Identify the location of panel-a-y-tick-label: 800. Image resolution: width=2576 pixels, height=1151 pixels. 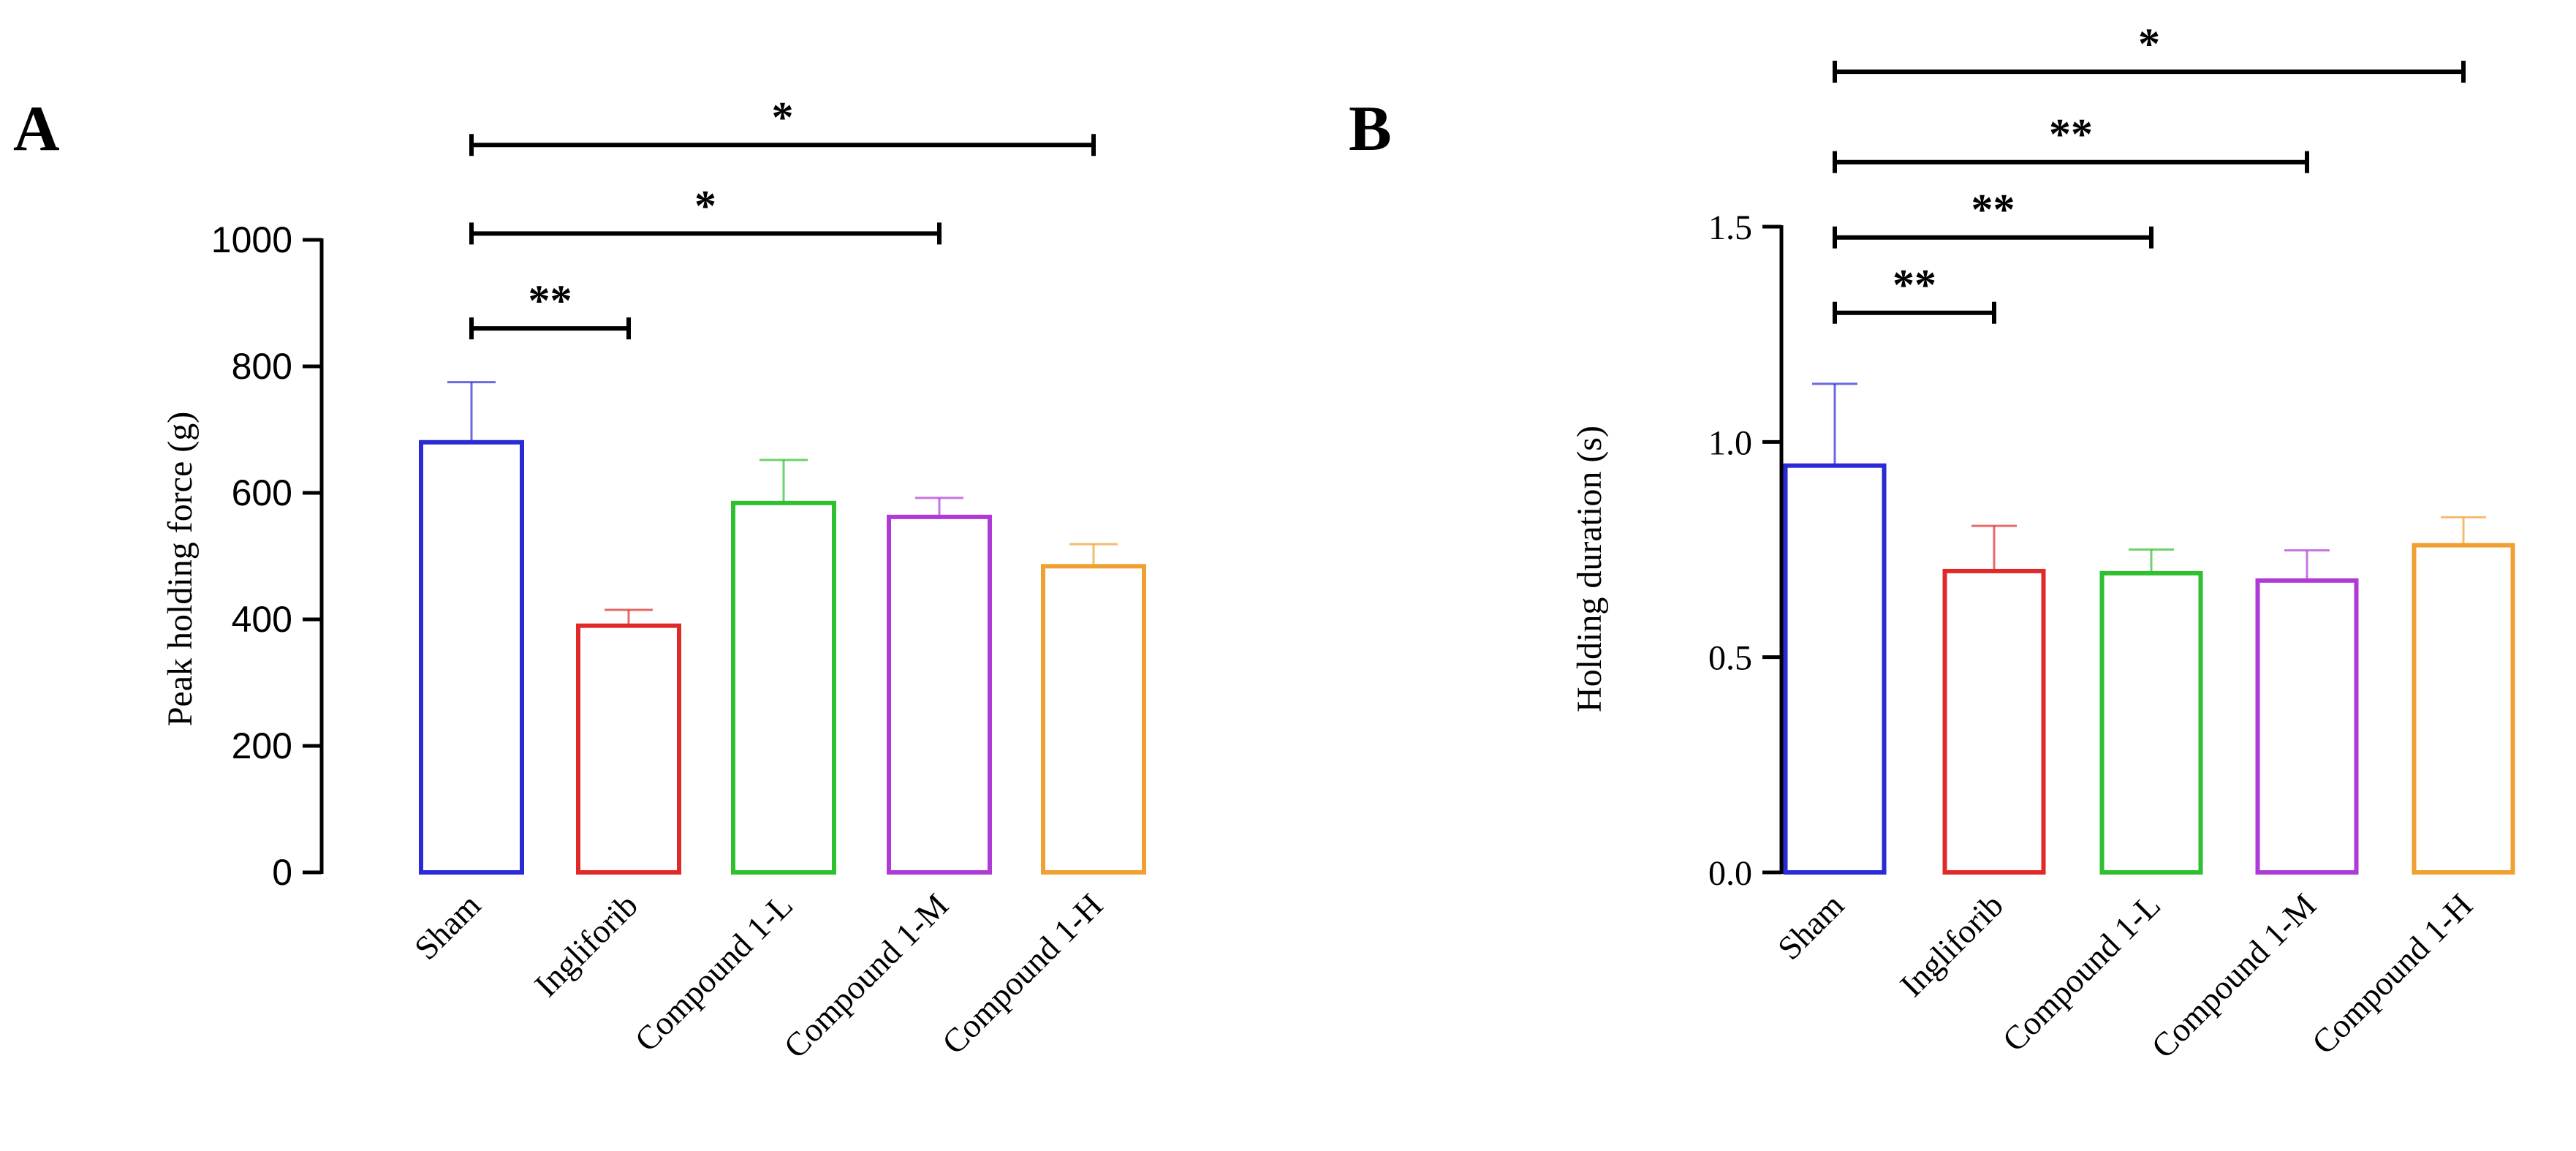
(262, 366).